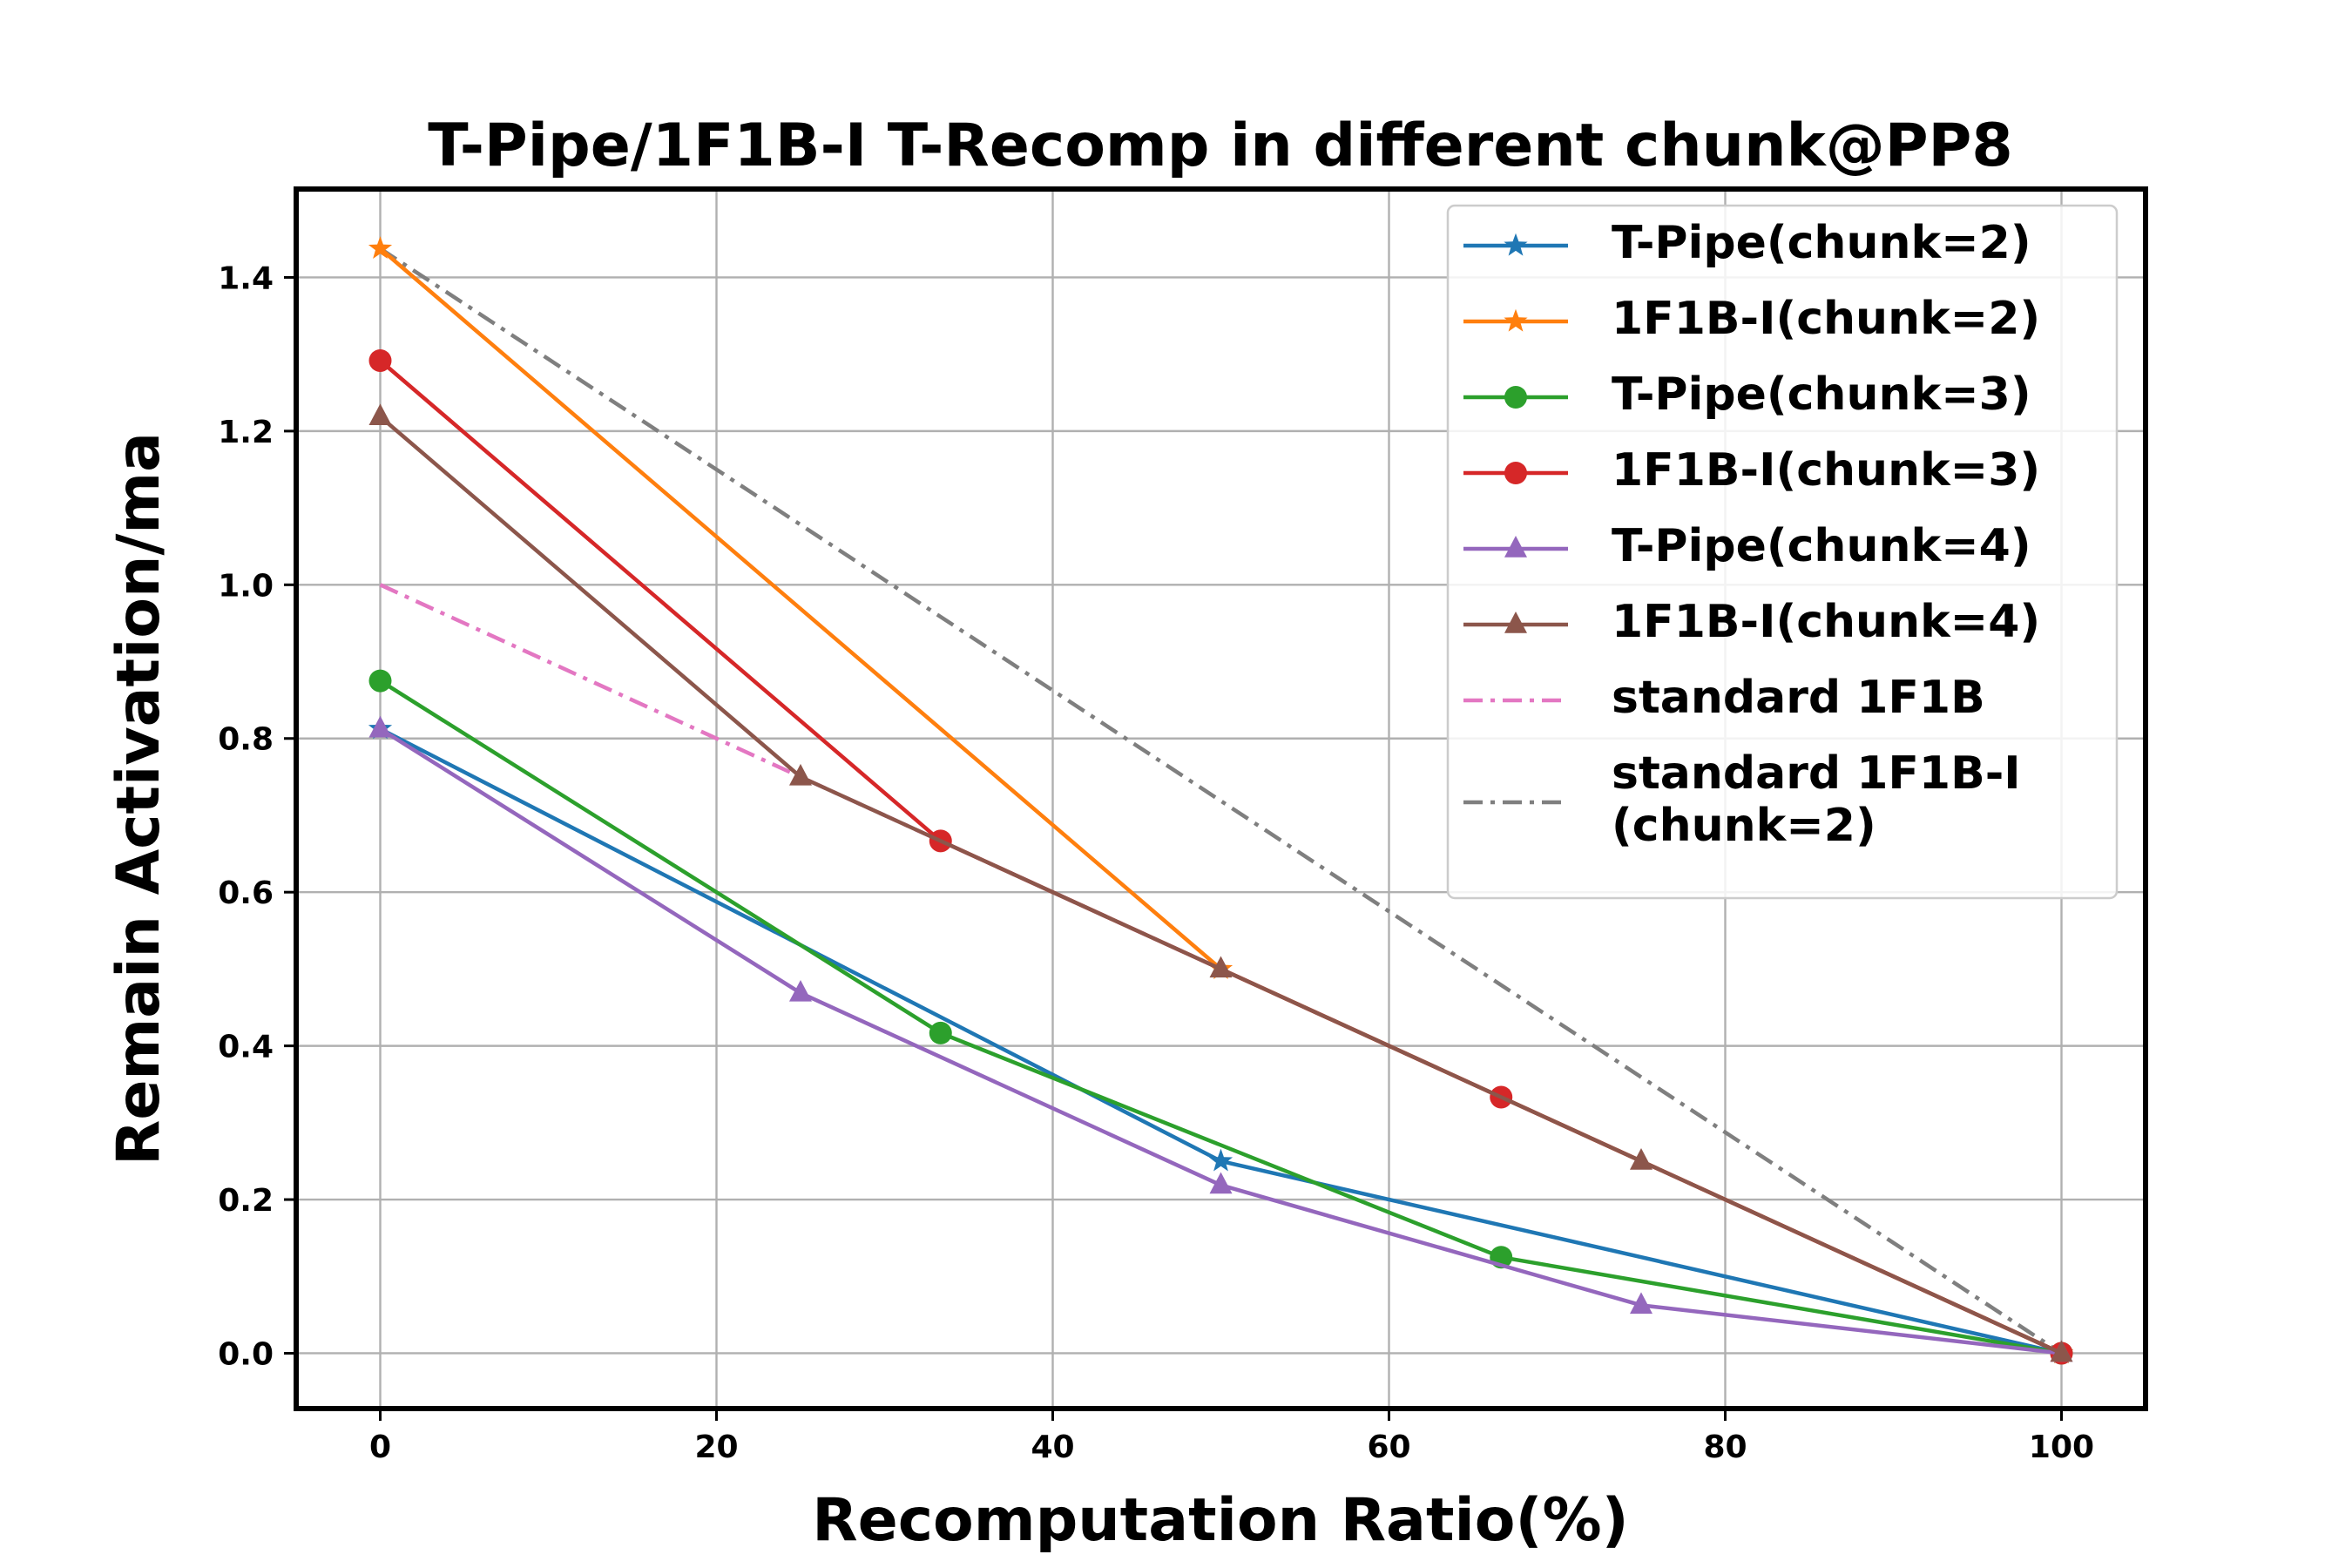 The height and width of the screenshot is (1568, 2352). I want to click on x-axis-label: Recomputation Ratio(%), so click(1221, 1520).